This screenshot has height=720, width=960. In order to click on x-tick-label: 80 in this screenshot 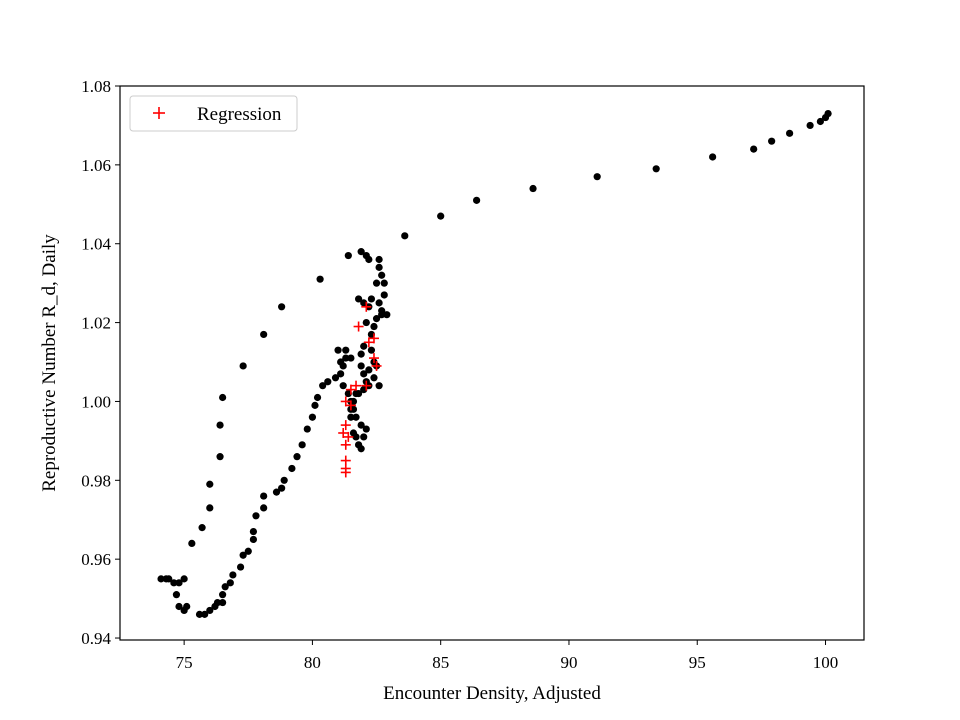, I will do `click(312, 662)`.